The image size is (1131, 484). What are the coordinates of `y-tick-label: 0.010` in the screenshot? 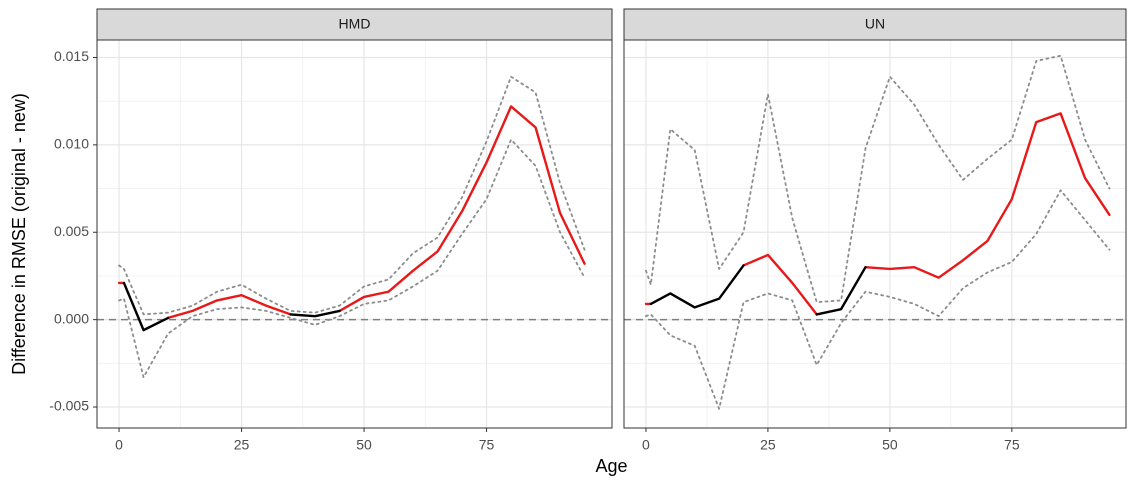 It's located at (71, 144).